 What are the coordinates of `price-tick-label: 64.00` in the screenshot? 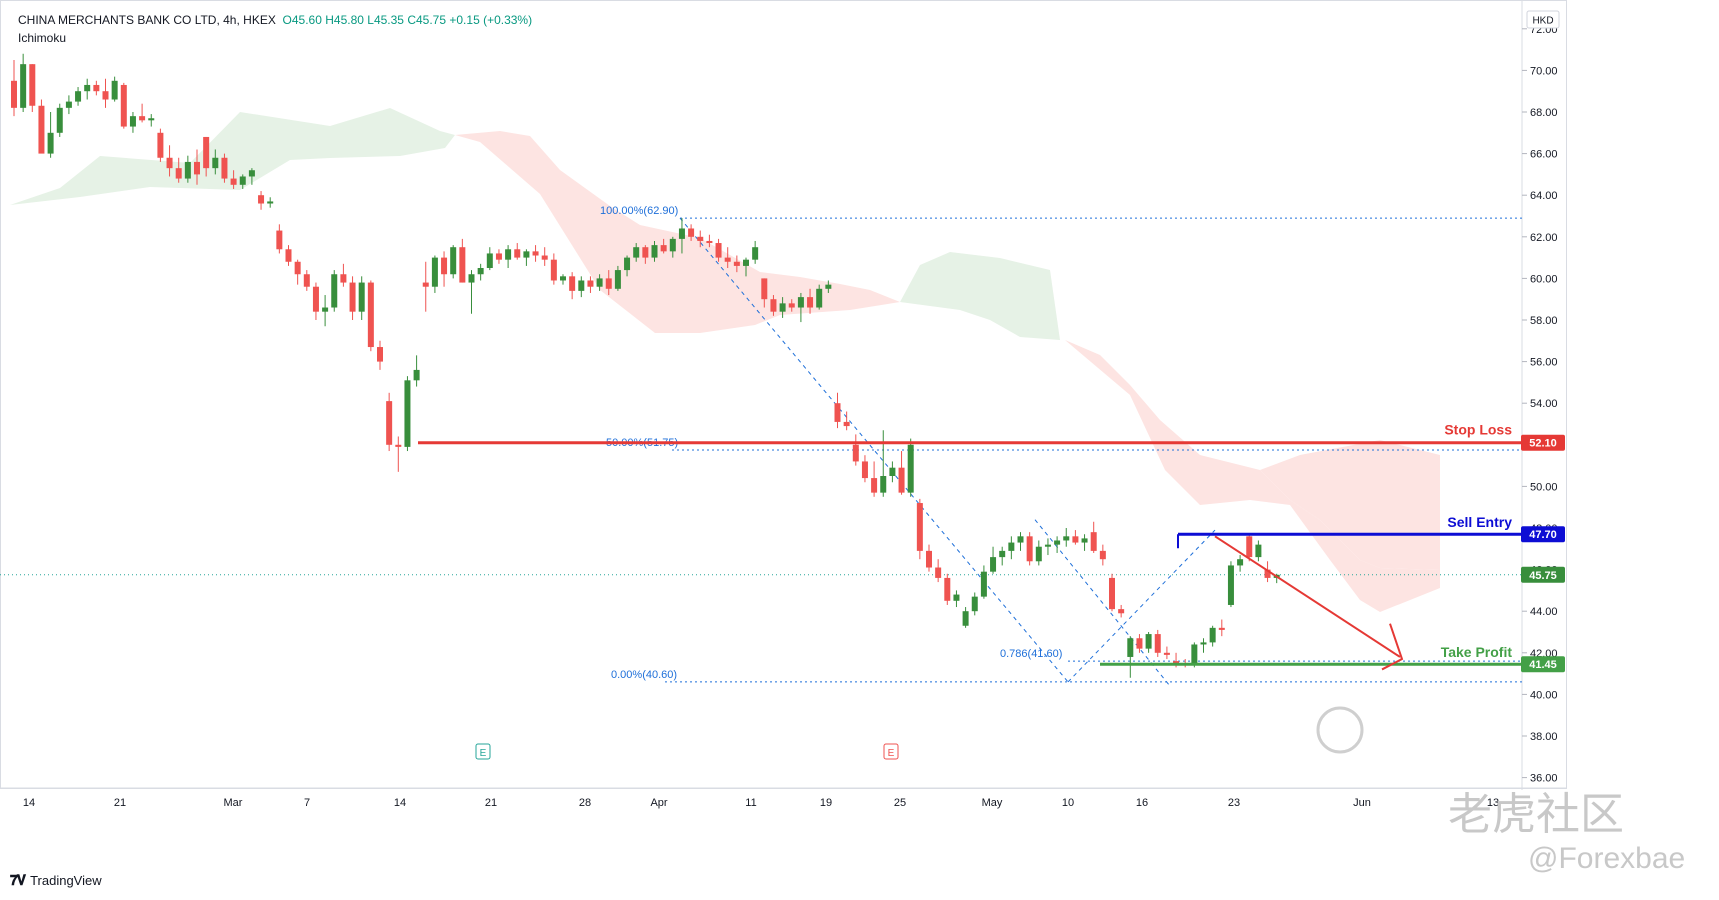 It's located at (1544, 196).